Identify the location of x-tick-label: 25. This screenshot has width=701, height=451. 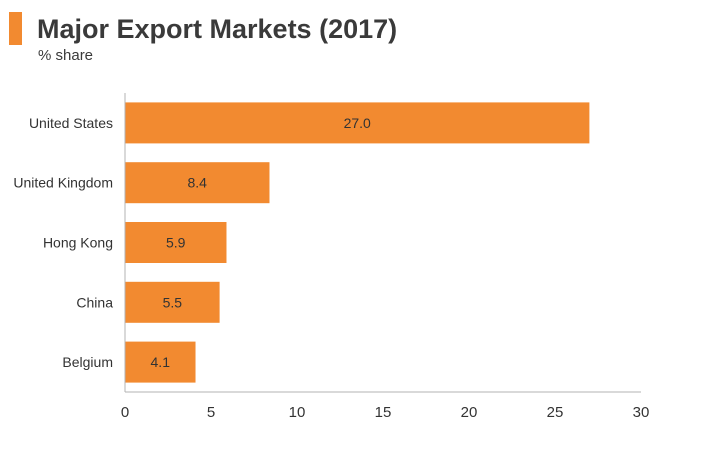
(555, 412).